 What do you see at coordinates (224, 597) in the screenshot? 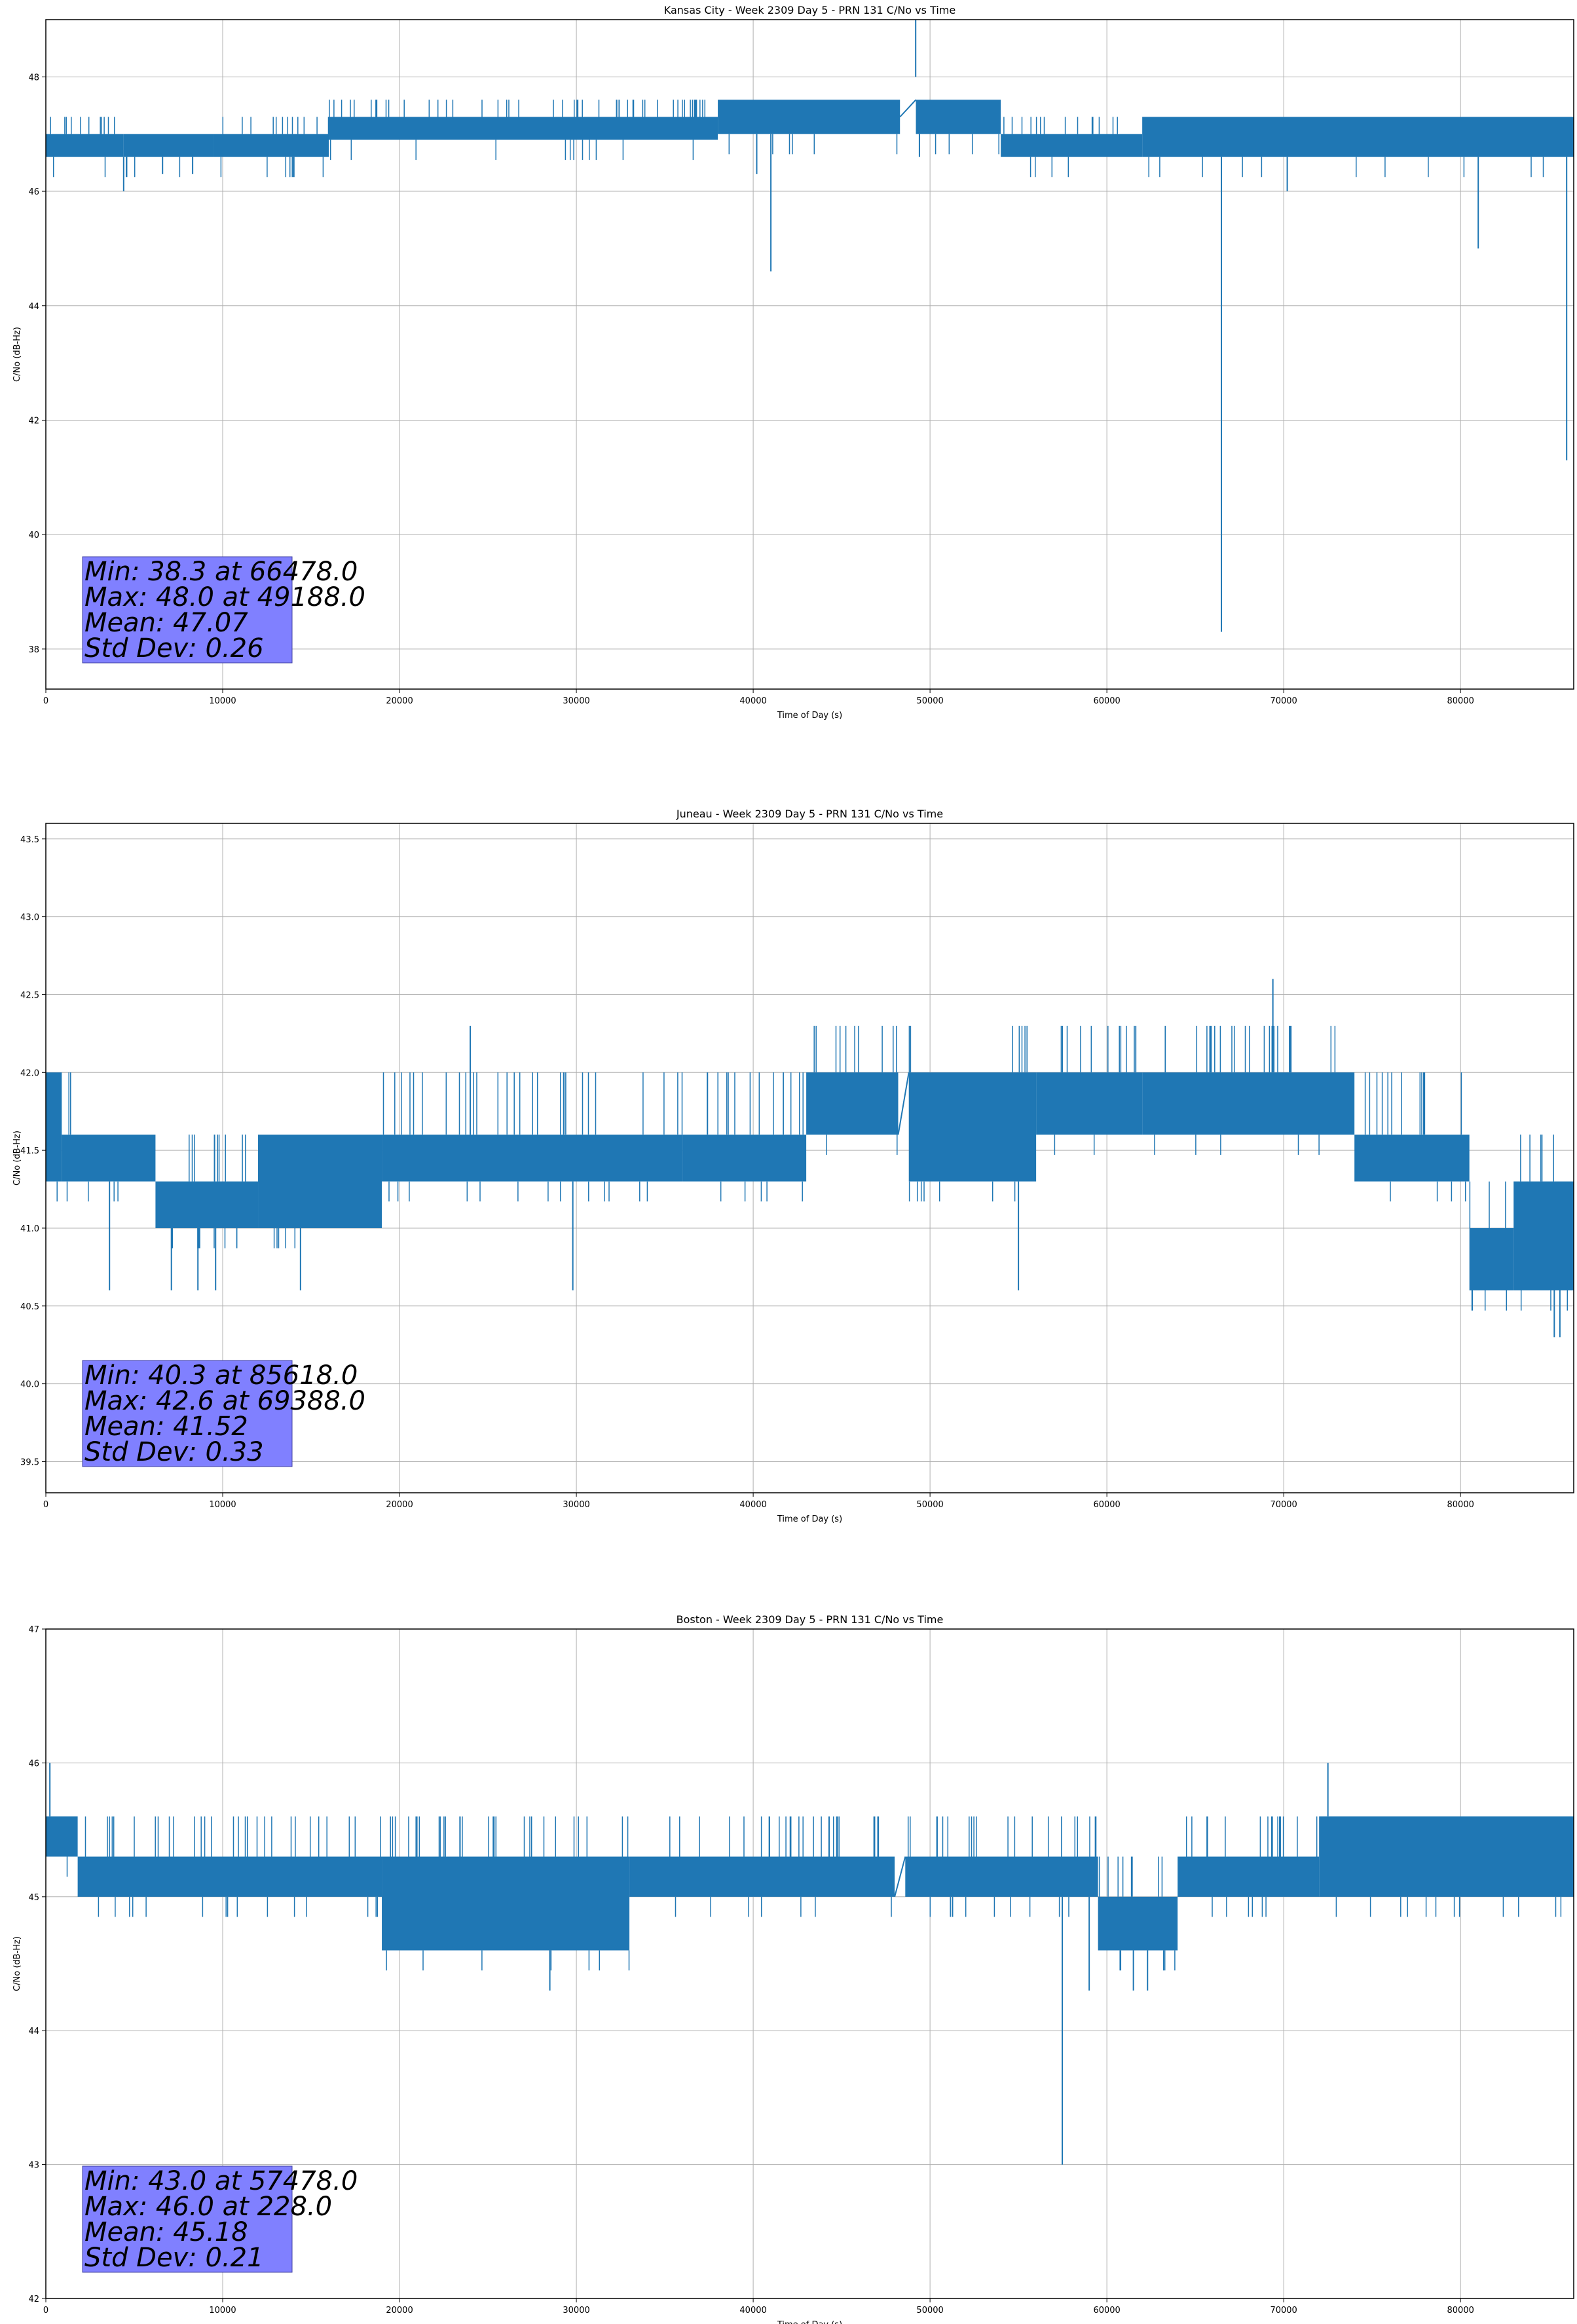
I see `stats-line: Max: 48.0 at 49188.0` at bounding box center [224, 597].